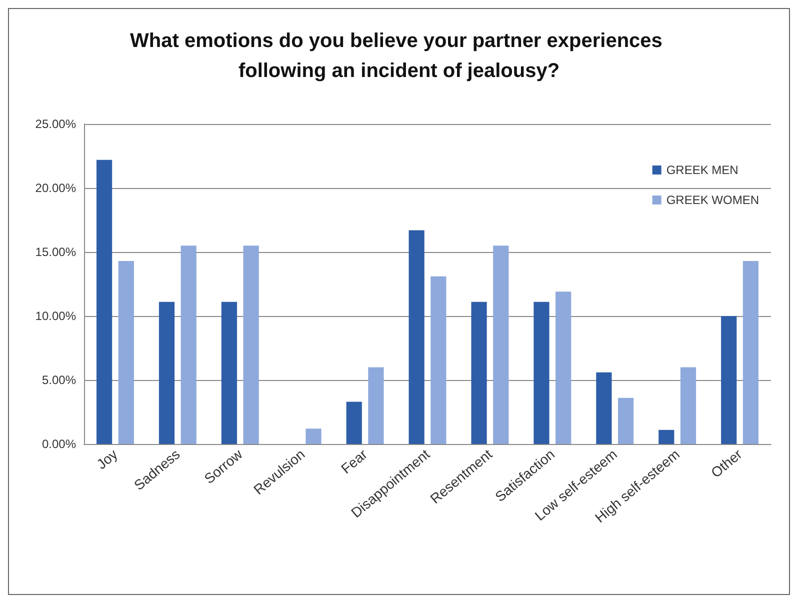  What do you see at coordinates (55, 188) in the screenshot?
I see `y-tick-label: 20.00%` at bounding box center [55, 188].